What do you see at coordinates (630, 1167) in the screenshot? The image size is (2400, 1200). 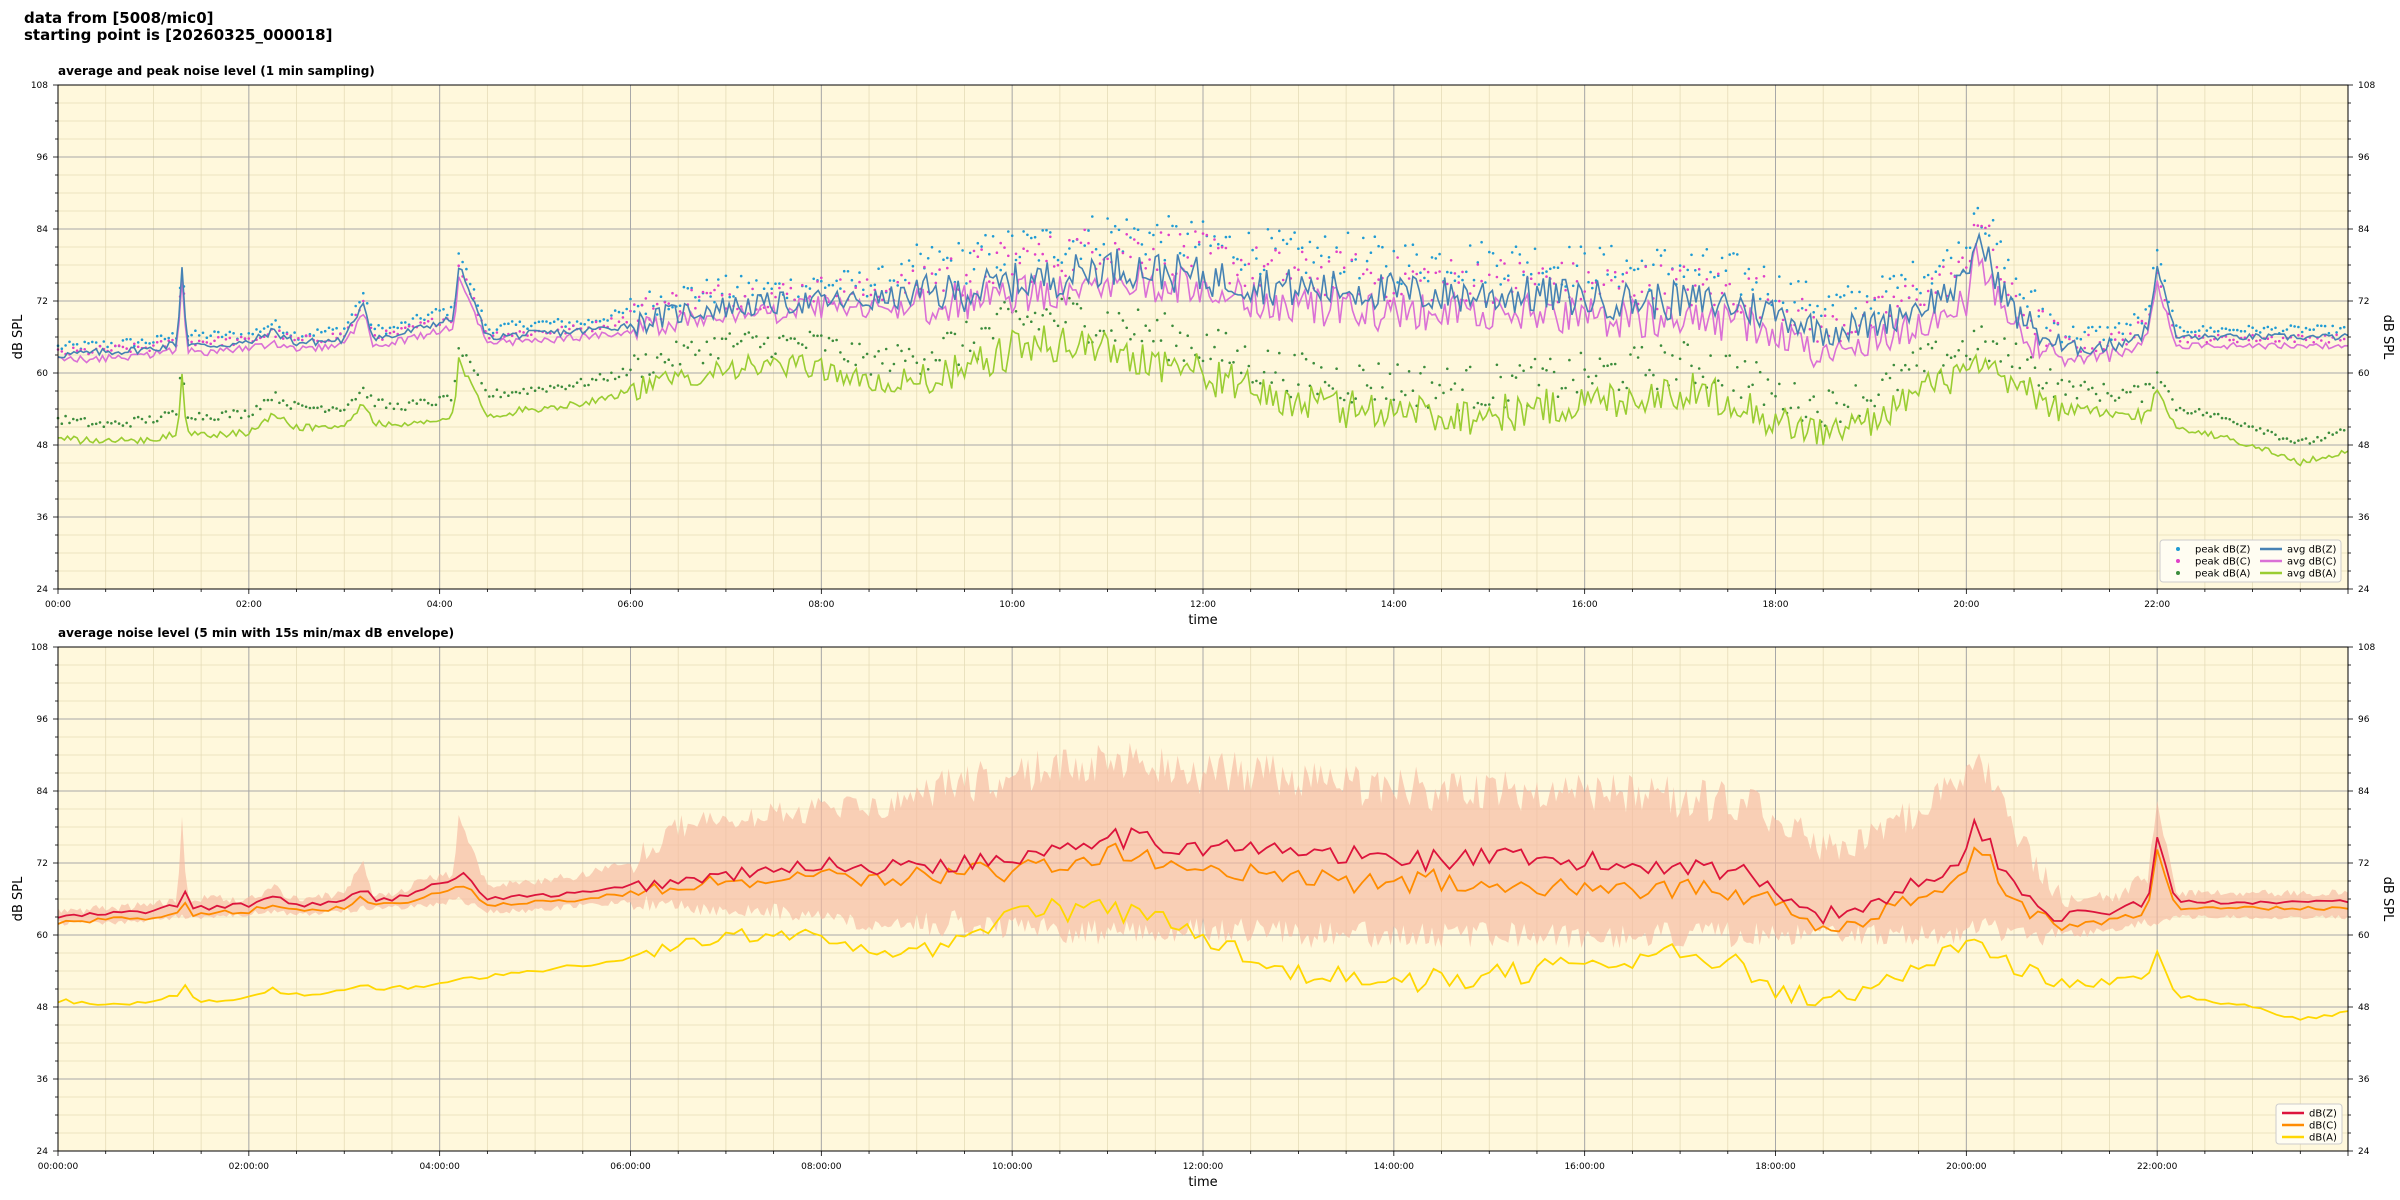 I see `x-tick-label: 06:00:00` at bounding box center [630, 1167].